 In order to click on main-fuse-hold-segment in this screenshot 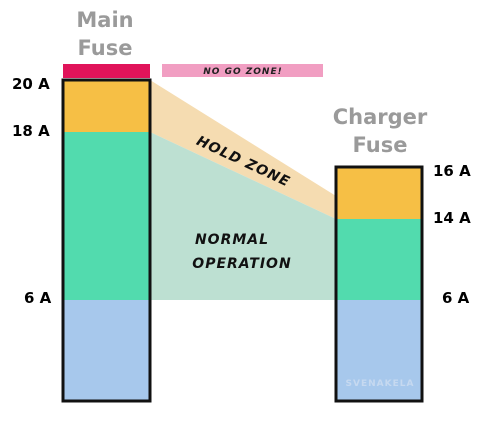, I will do `click(106, 106)`.